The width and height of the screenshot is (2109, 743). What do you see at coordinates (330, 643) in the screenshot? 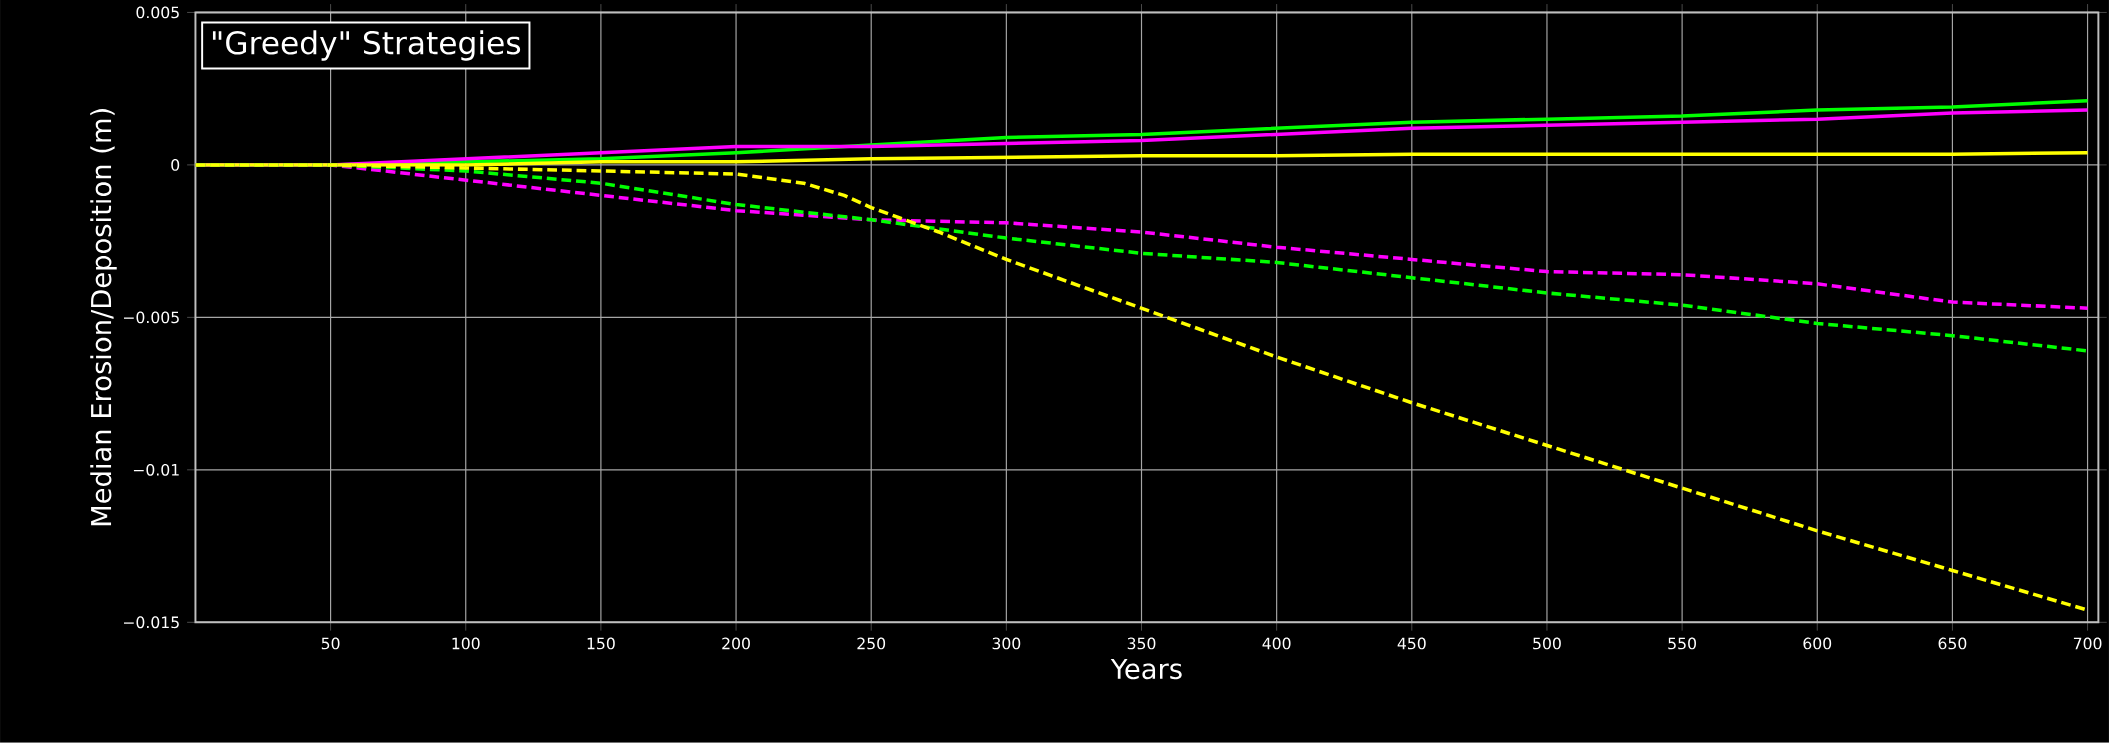
I see `x-tick-label: 50` at bounding box center [330, 643].